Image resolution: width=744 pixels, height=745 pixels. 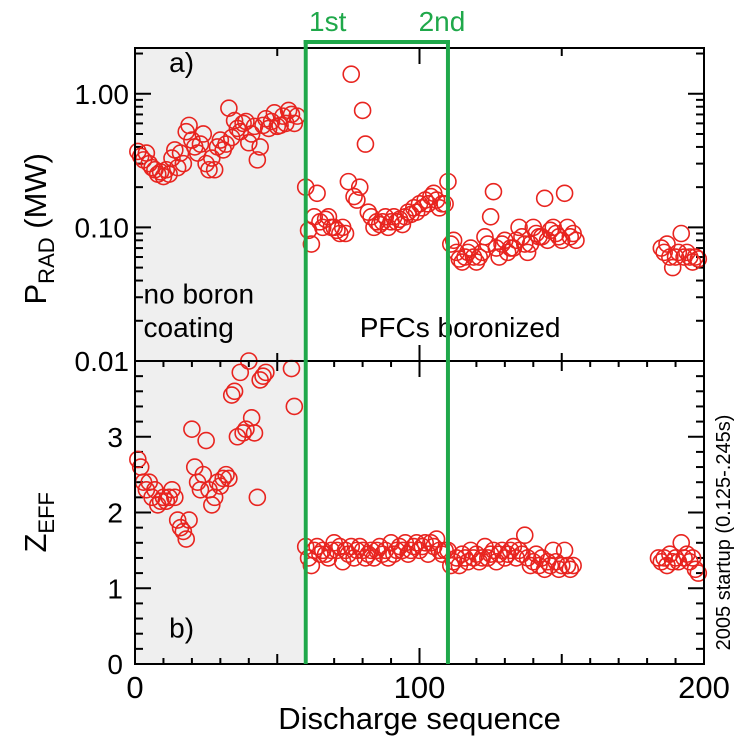 I want to click on panel-b-label: b), so click(x=181, y=627).